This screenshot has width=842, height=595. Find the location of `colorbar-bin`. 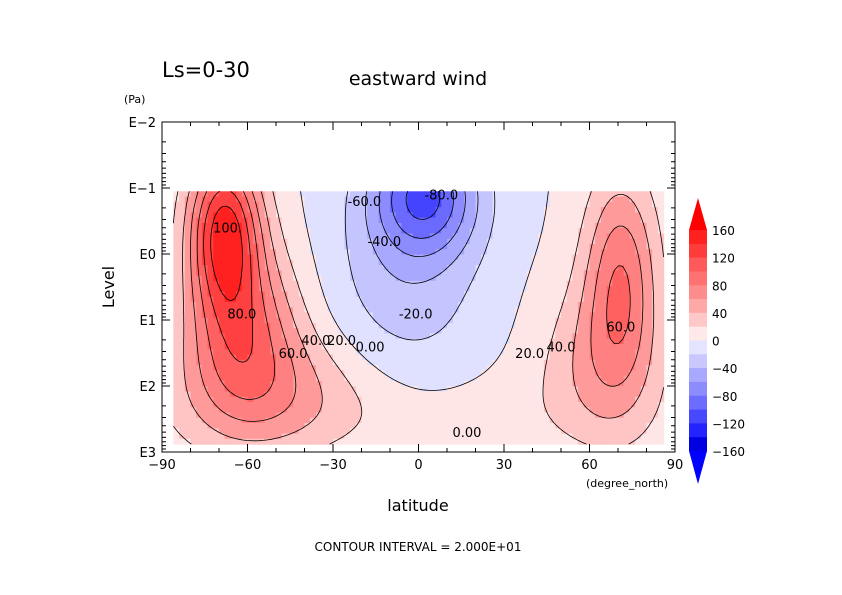

colorbar-bin is located at coordinates (698, 320).